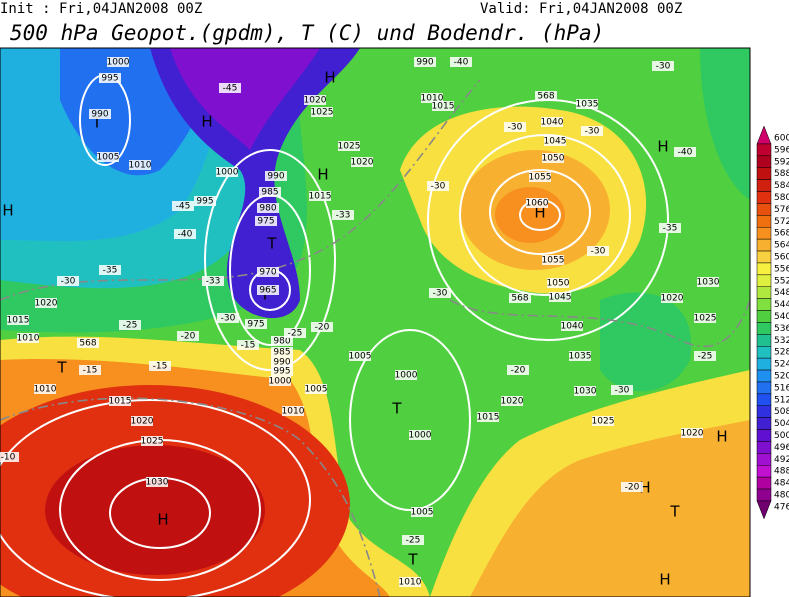 The height and width of the screenshot is (597, 789). What do you see at coordinates (781, 496) in the screenshot?
I see `colorbar-label: 480` at bounding box center [781, 496].